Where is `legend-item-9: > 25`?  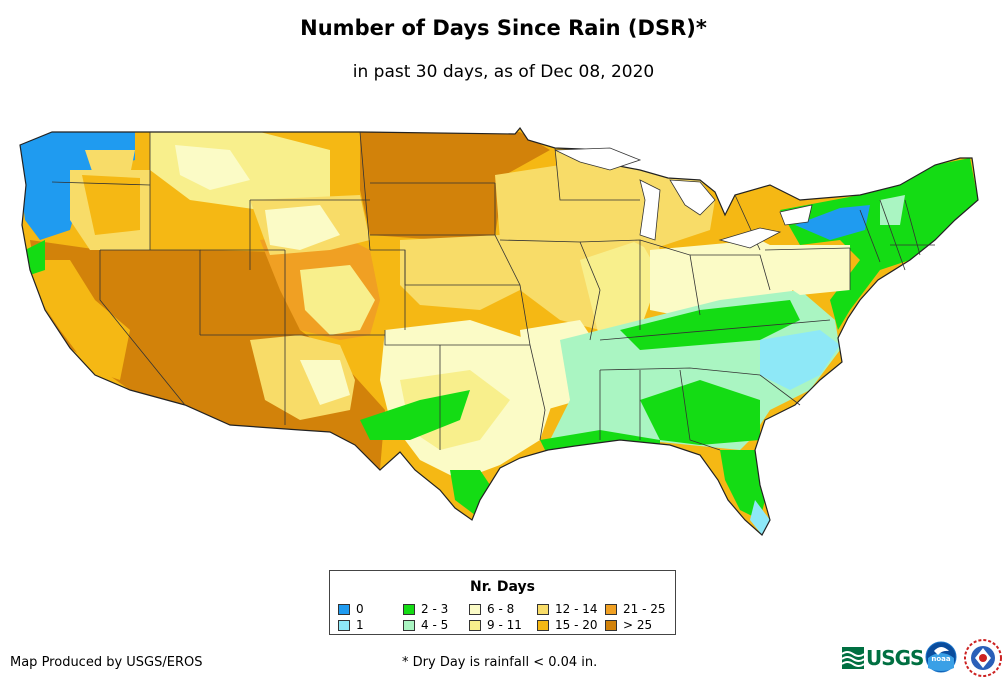
legend-item-9: > 25 is located at coordinates (628, 625).